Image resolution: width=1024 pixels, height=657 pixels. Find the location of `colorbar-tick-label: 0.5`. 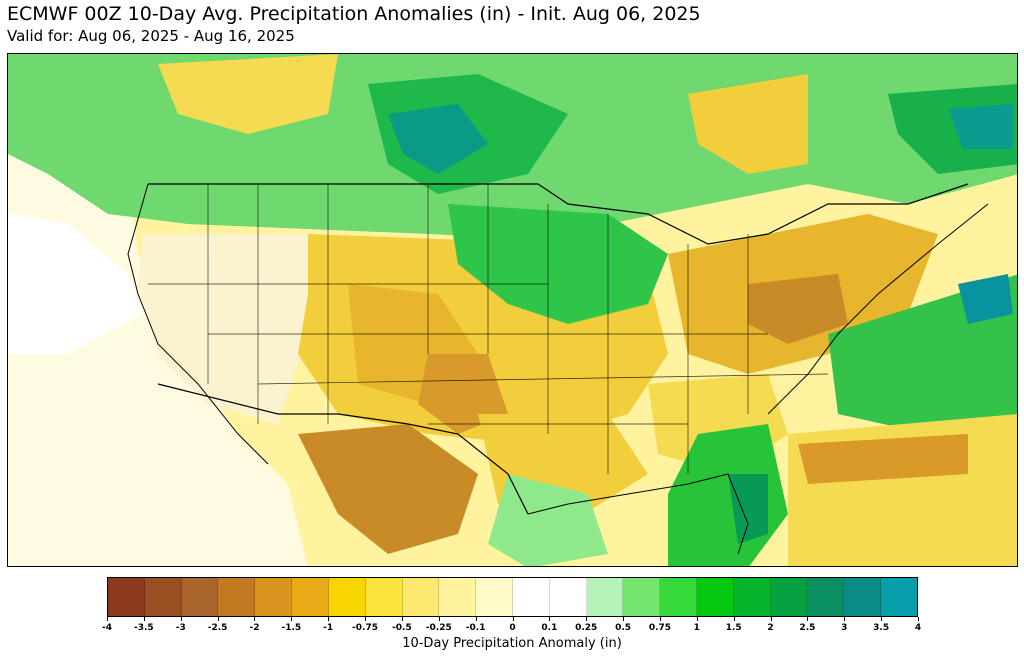

colorbar-tick-label: 0.5 is located at coordinates (623, 628).